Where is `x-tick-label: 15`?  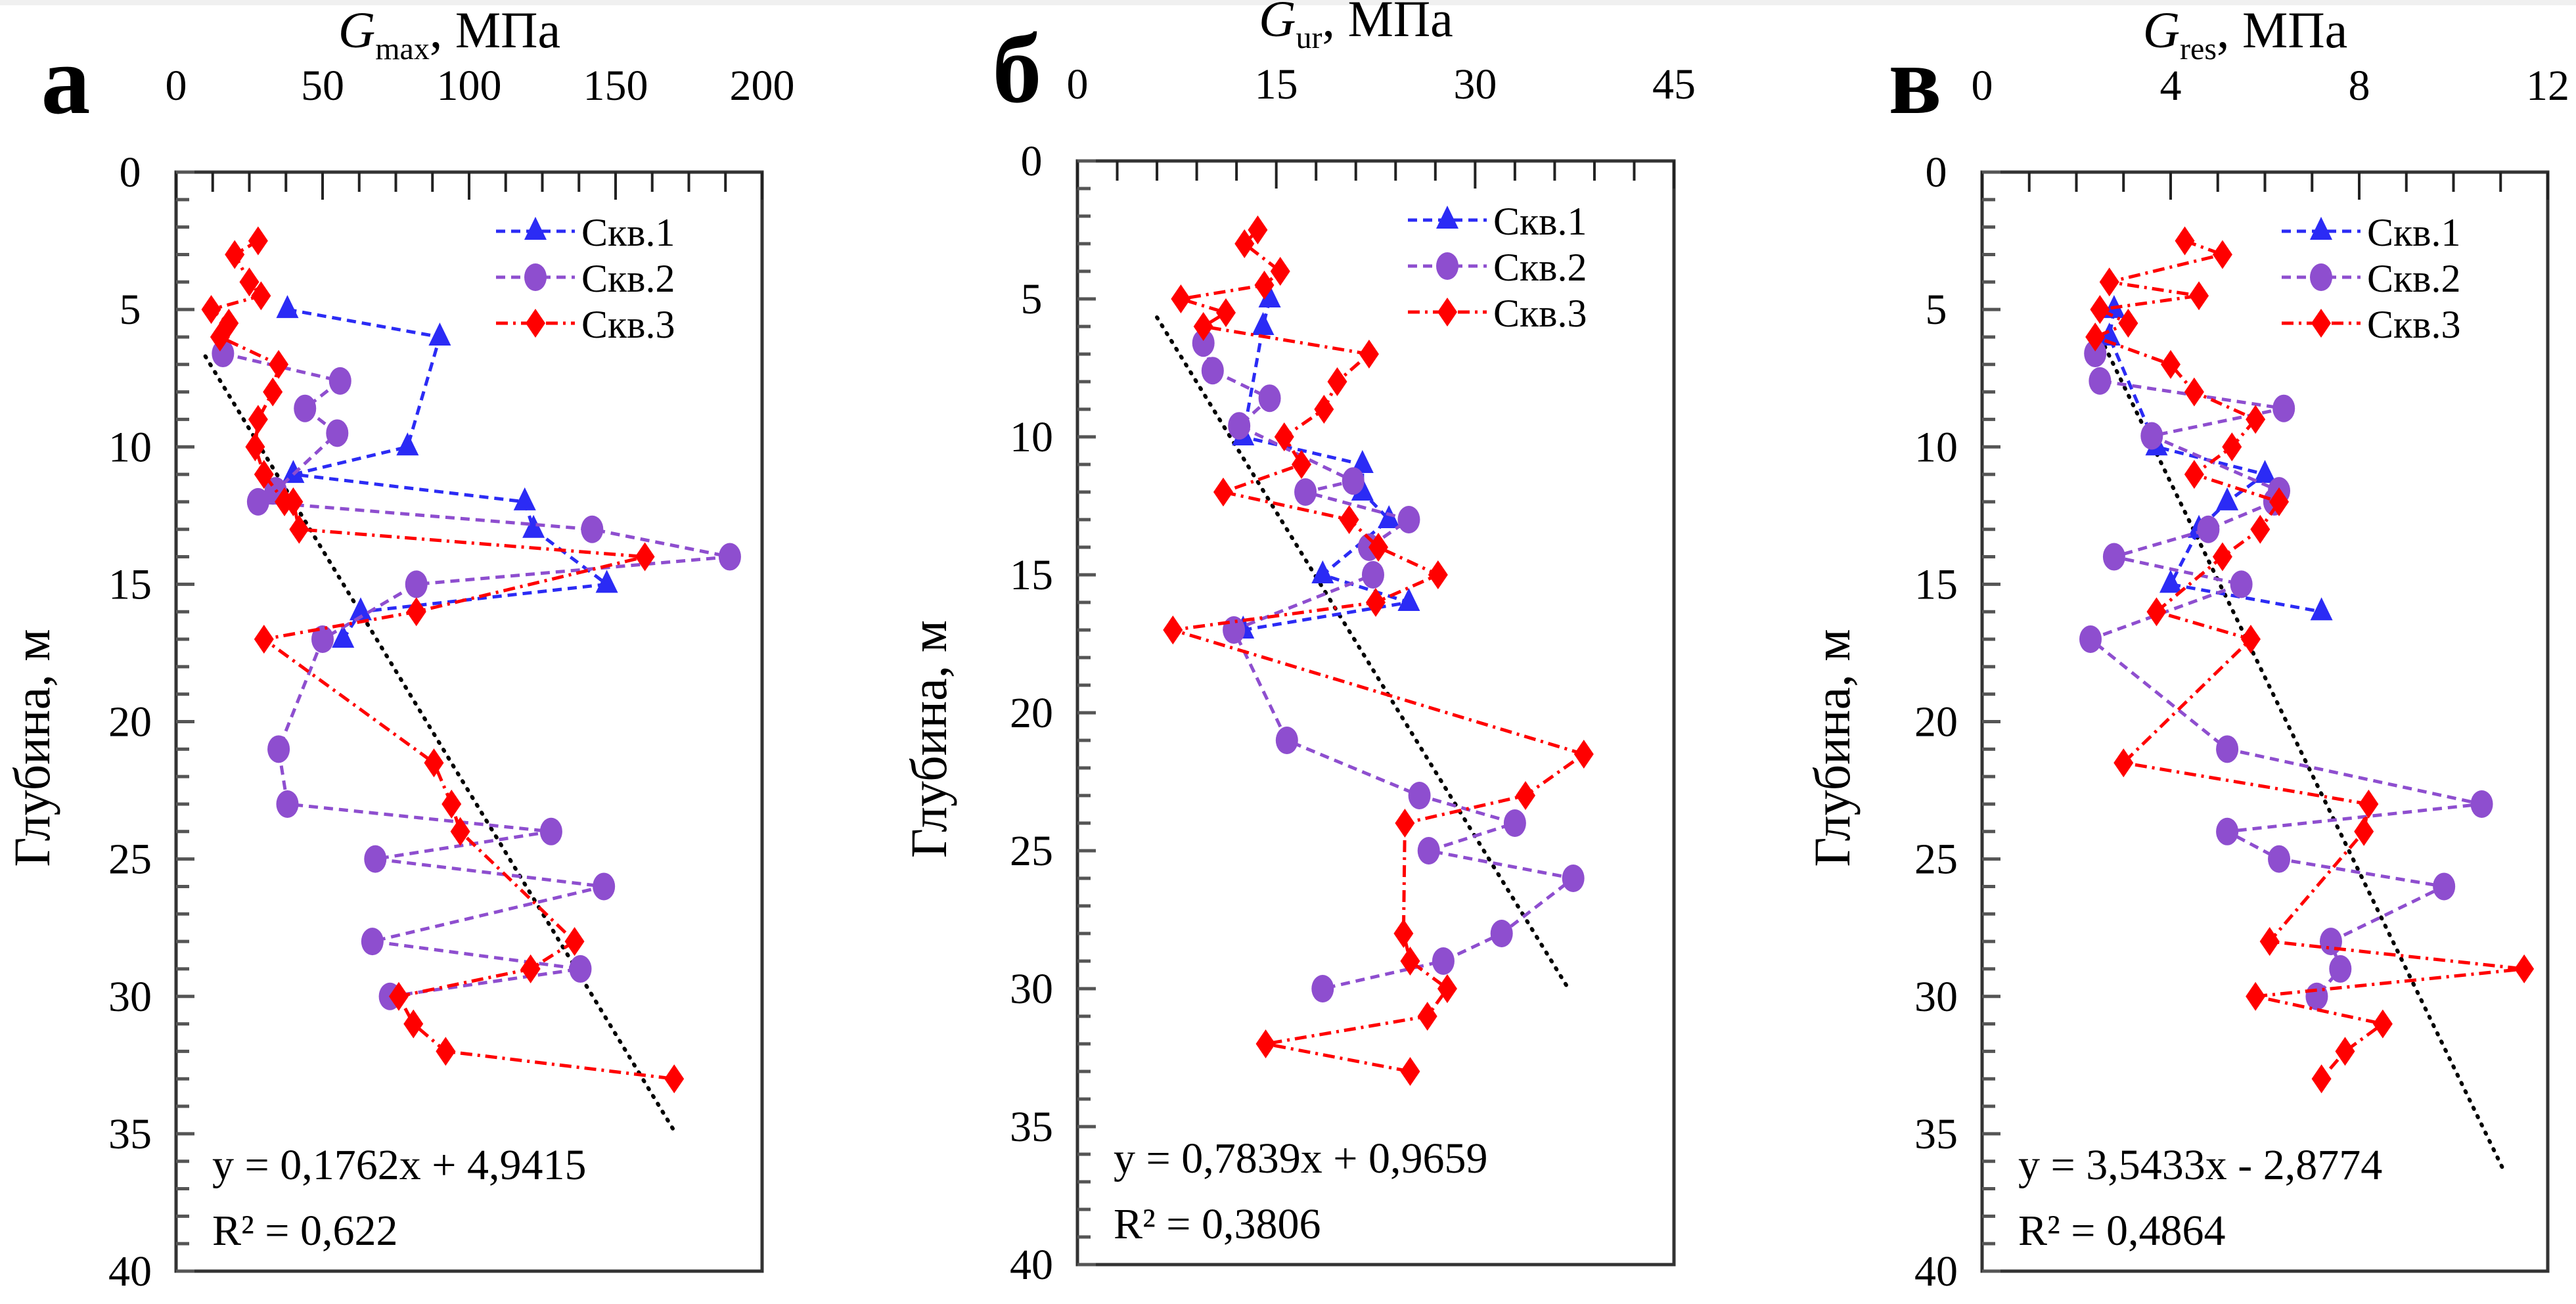 x-tick-label: 15 is located at coordinates (1276, 84).